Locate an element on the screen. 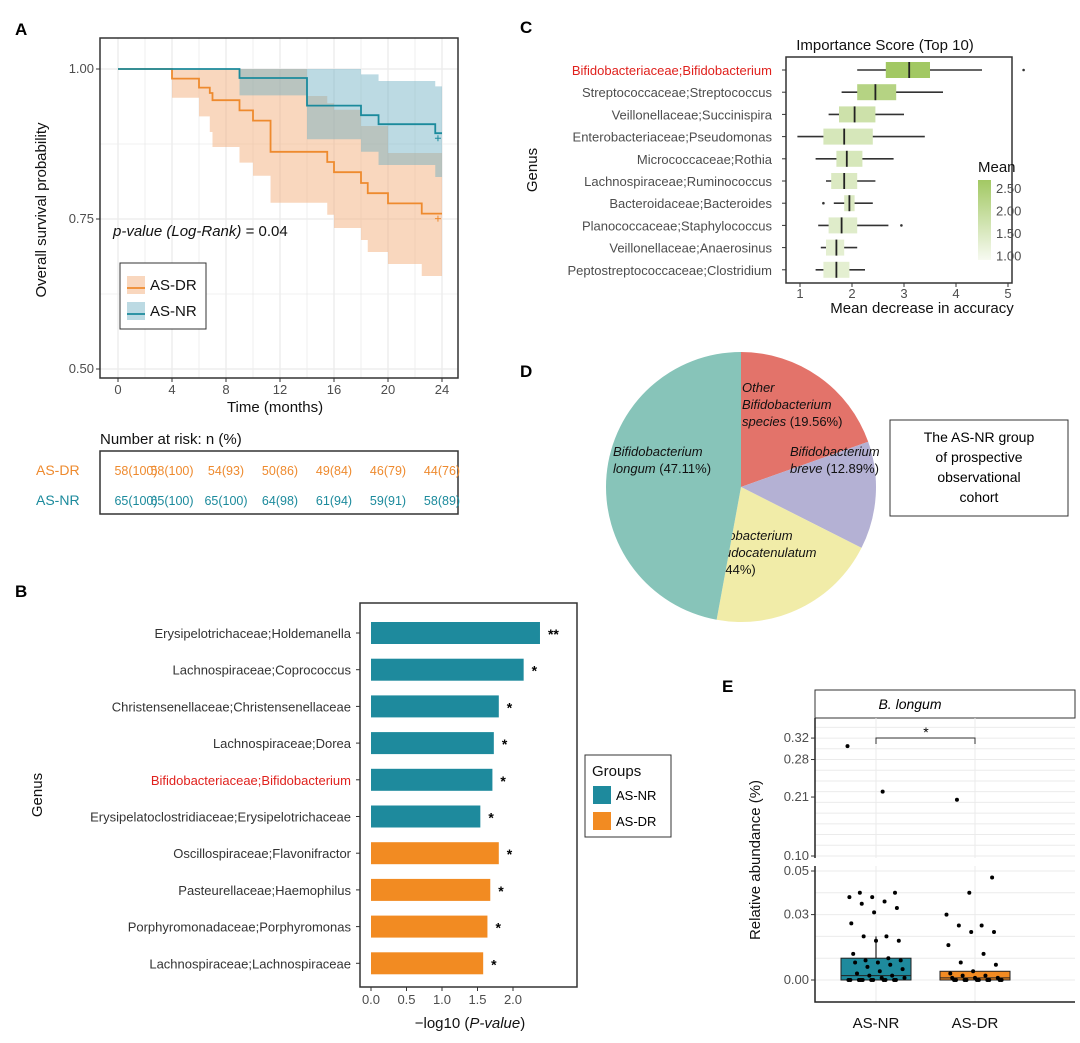  category-label: Porphyromonadaceae;Porphyromonas is located at coordinates (240, 927).